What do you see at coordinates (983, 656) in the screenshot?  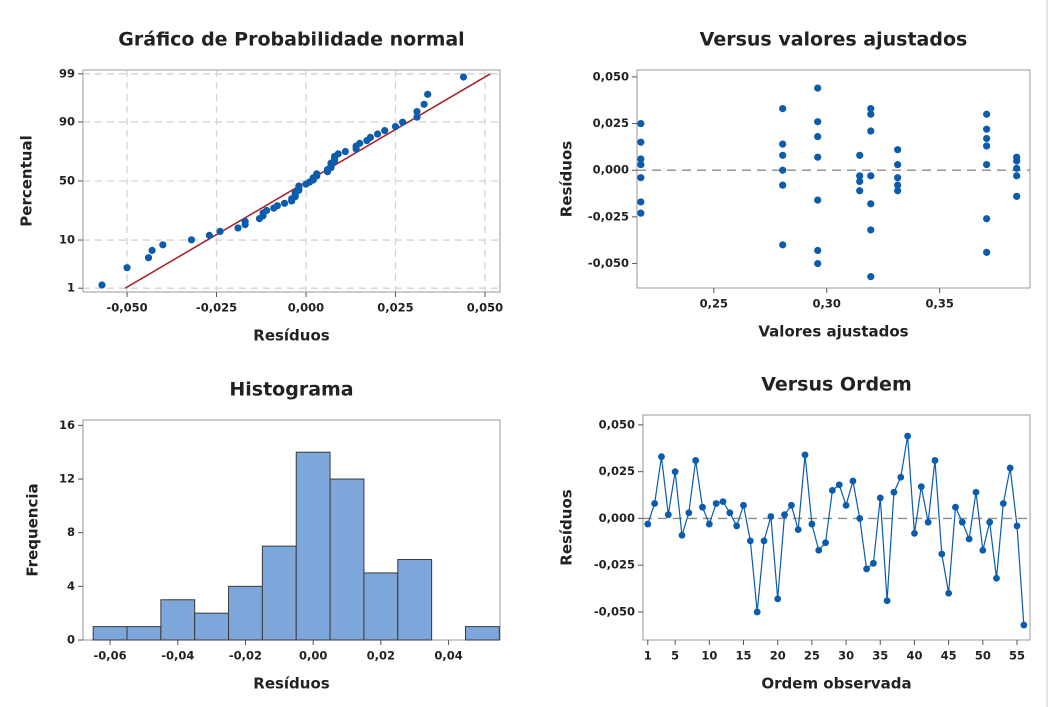 I see `x-tick-label: 50` at bounding box center [983, 656].